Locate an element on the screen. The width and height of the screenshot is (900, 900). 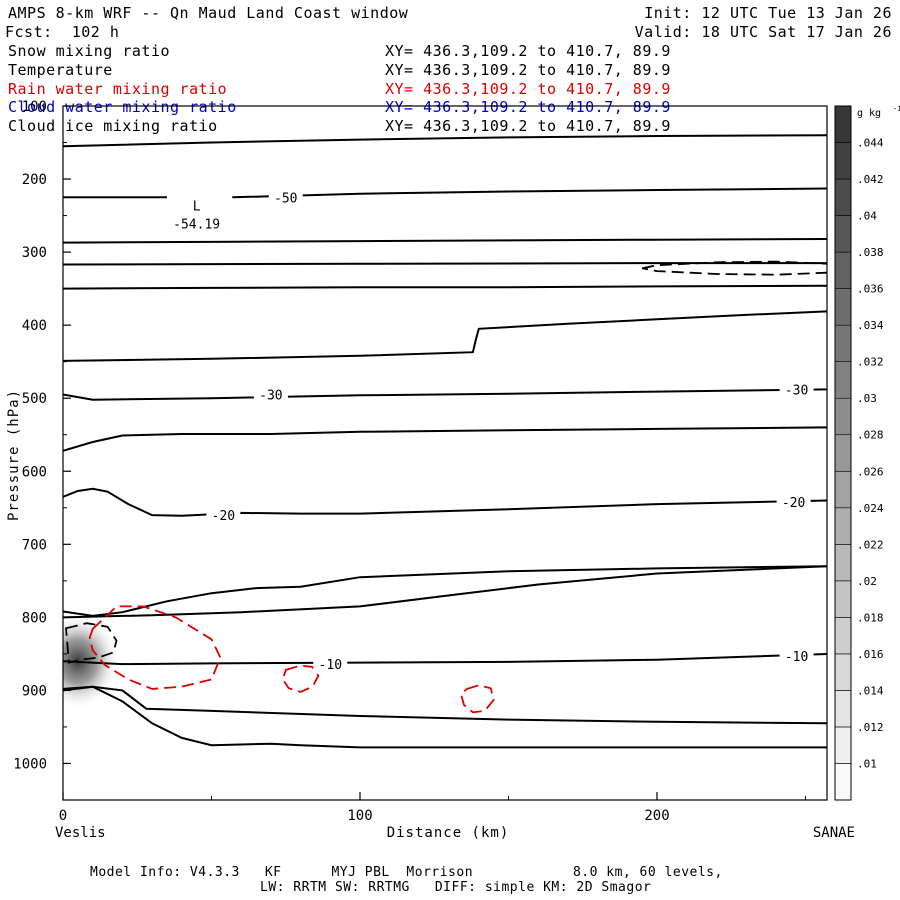
minimum-marker-letter: L is located at coordinates (197, 206).